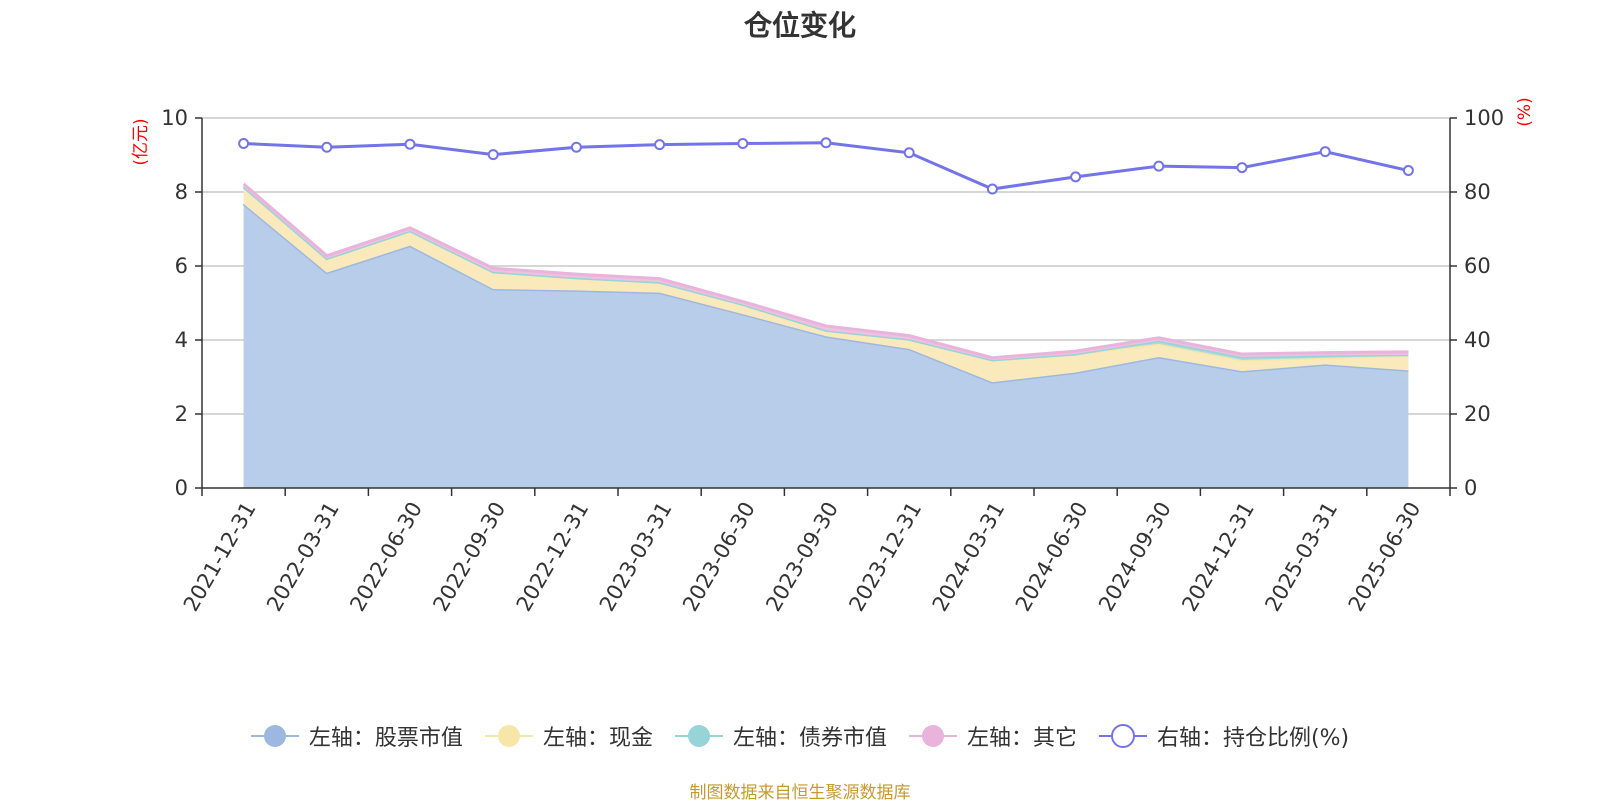 The height and width of the screenshot is (803, 1600). I want to click on chart-legend: 左轴：股票市值 左轴：现金 左轴：债券市值 左轴：其它 右轴：持仓比例(%), so click(800, 736).